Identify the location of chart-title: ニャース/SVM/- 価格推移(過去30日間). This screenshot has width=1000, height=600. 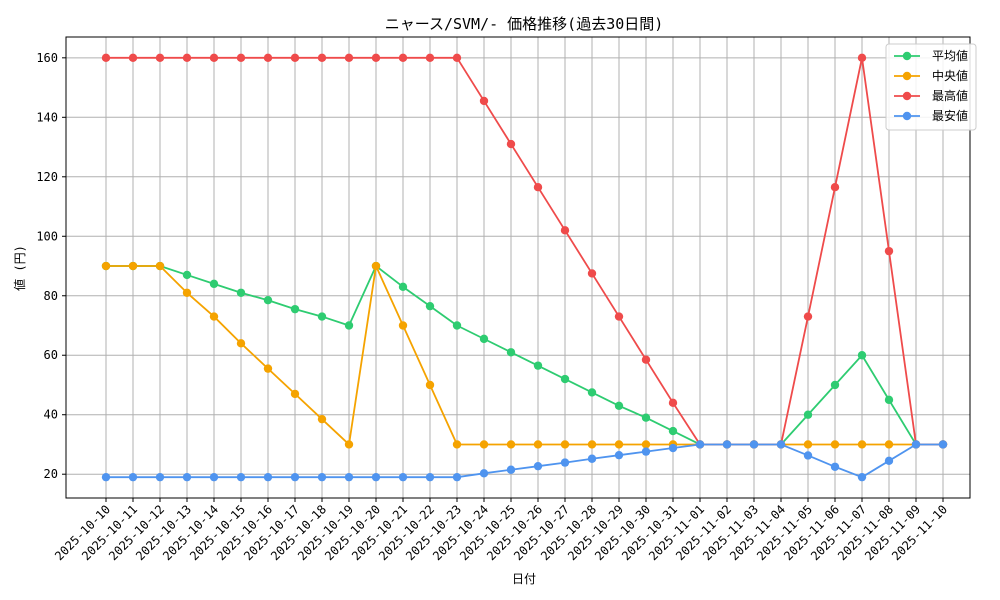
(524, 24).